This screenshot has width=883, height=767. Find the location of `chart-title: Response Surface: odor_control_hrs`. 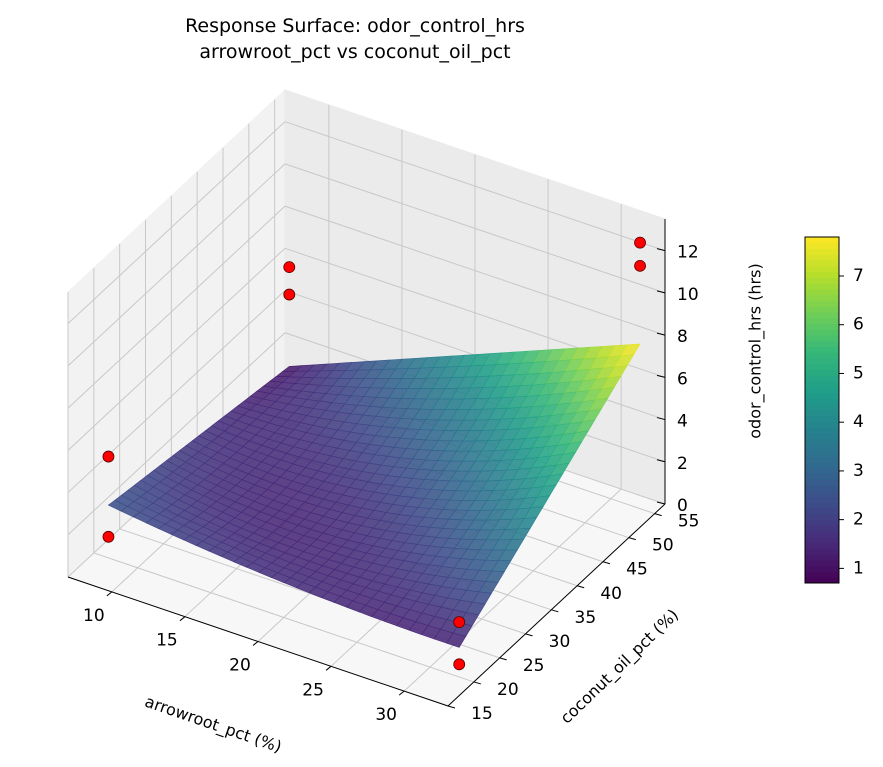

chart-title: Response Surface: odor_control_hrs is located at coordinates (355, 26).